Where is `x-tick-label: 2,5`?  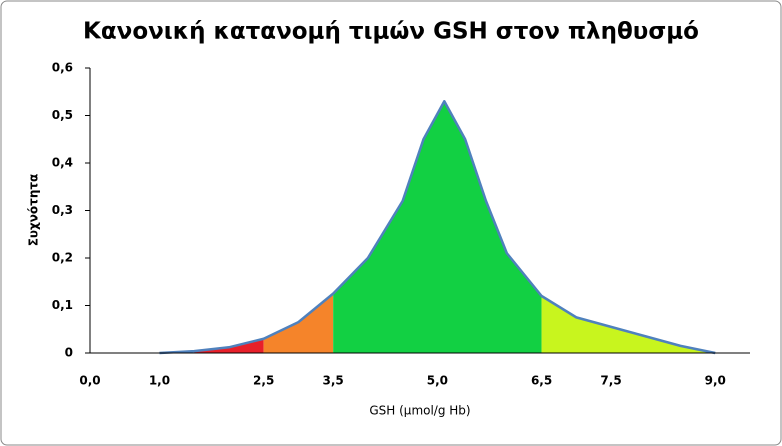 x-tick-label: 2,5 is located at coordinates (263, 381).